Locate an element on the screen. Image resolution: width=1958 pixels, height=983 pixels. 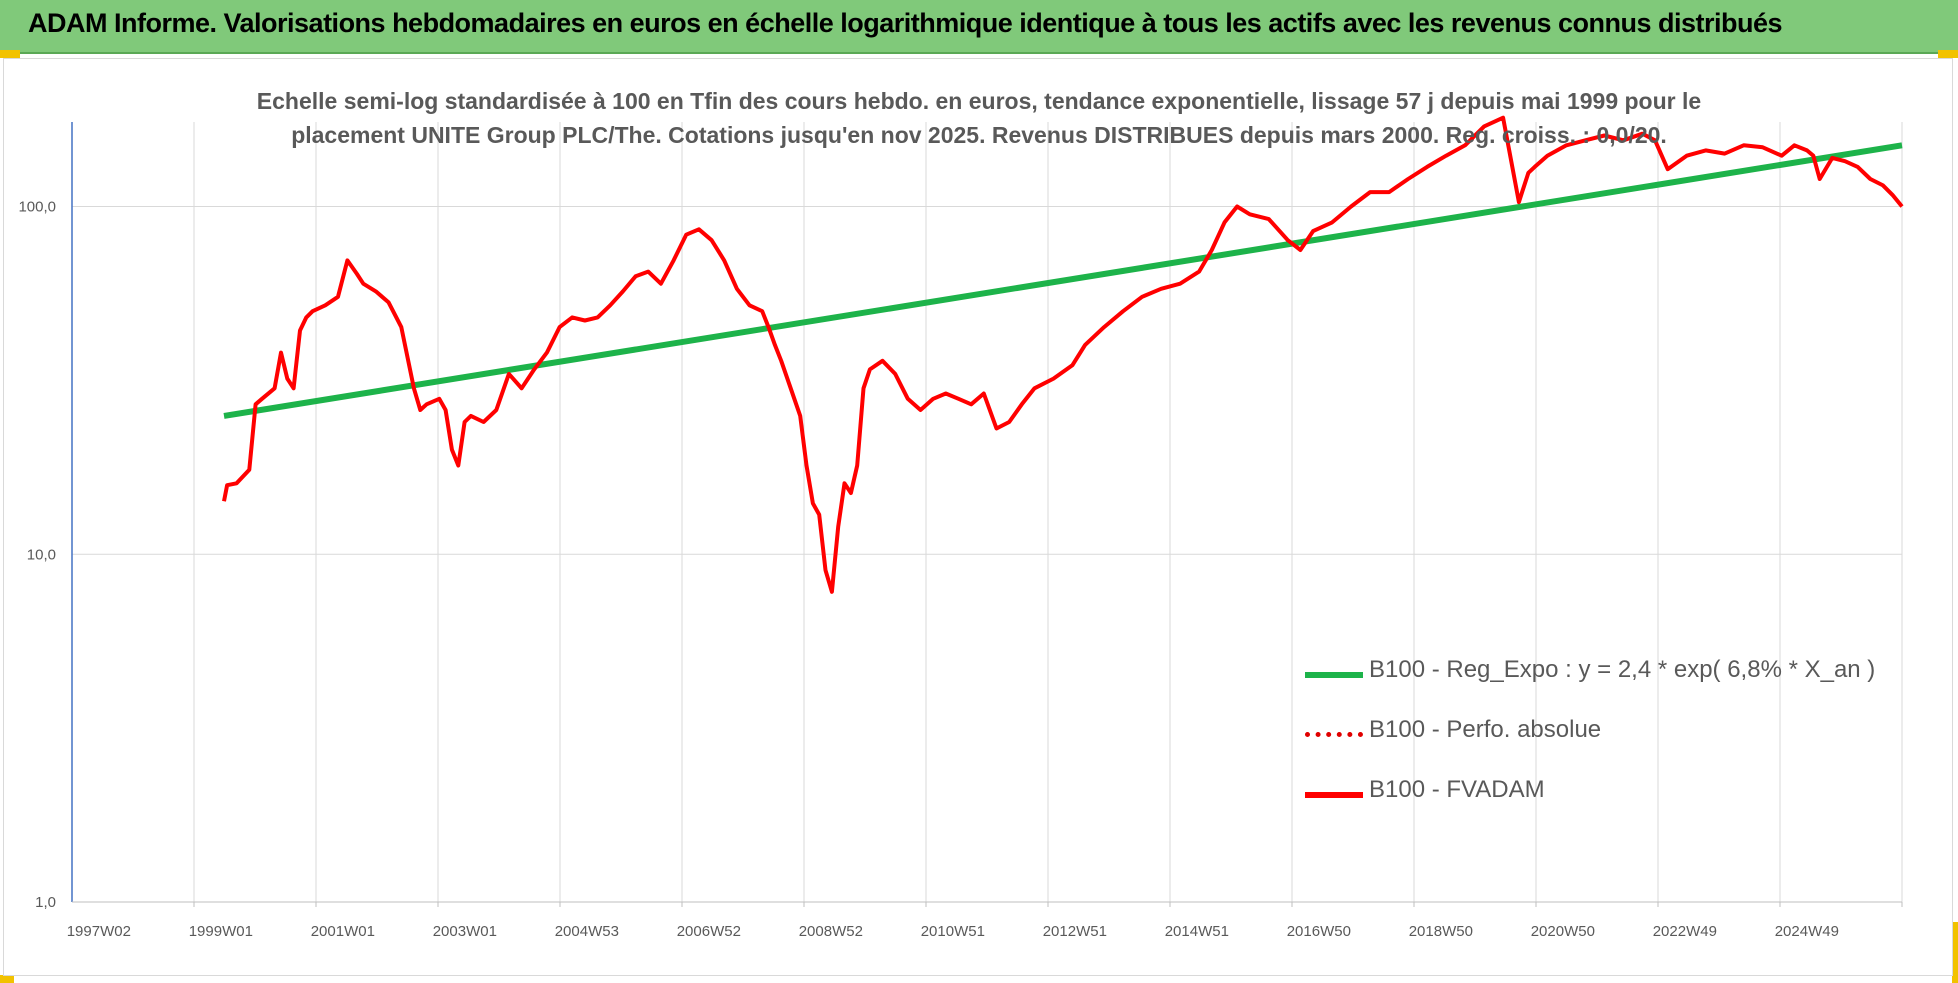
x-tick-label: 2024W49 is located at coordinates (1807, 931).